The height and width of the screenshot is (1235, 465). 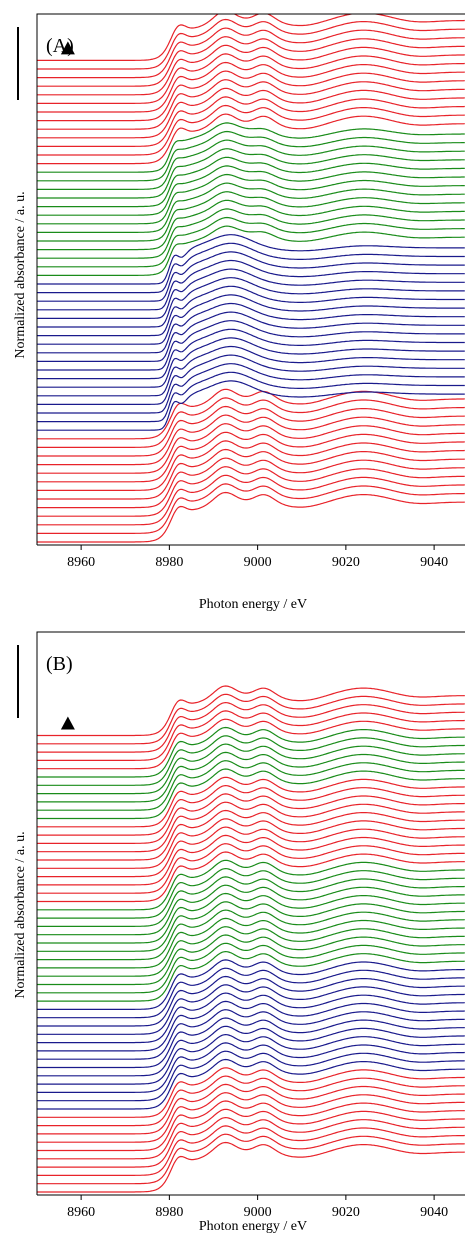 What do you see at coordinates (169, 562) in the screenshot?
I see `x-tick-label: 8980` at bounding box center [169, 562].